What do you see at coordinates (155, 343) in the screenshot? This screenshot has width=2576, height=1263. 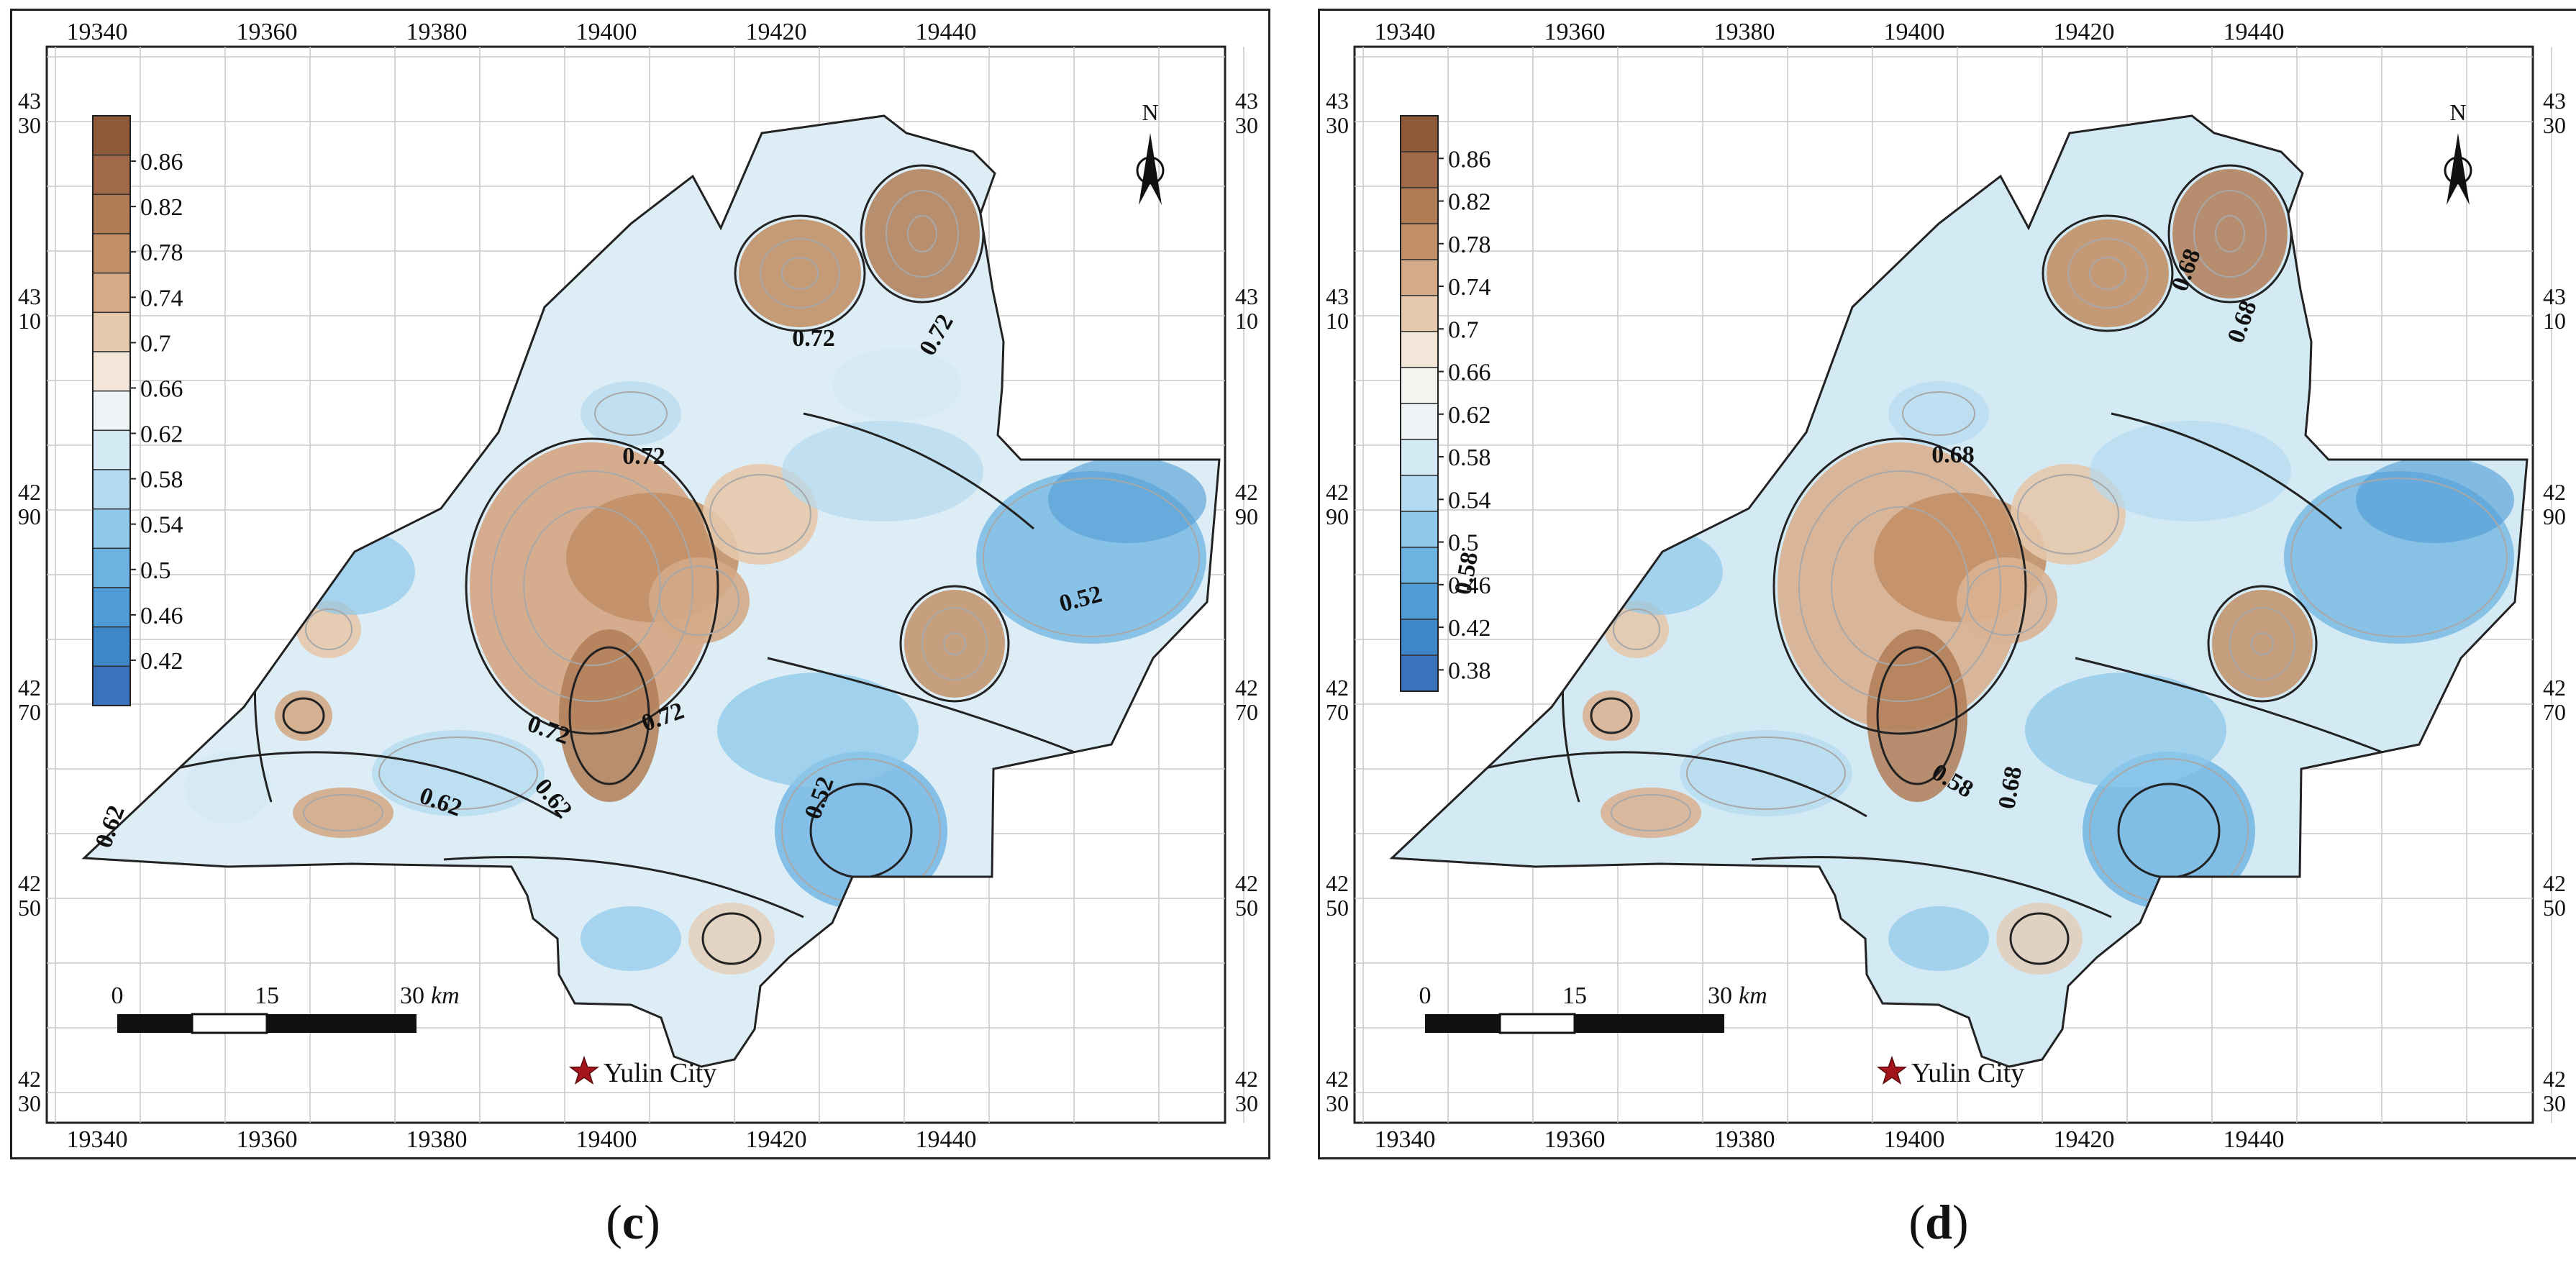 I see `legend-value: 0.7` at bounding box center [155, 343].